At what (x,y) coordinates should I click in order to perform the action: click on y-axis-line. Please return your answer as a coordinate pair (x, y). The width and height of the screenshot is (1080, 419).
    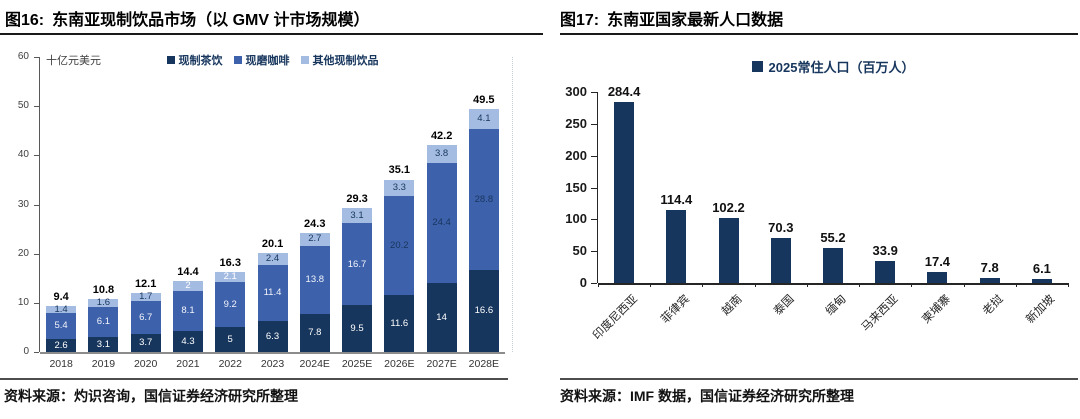
    Looking at the image, I should click on (597, 187).